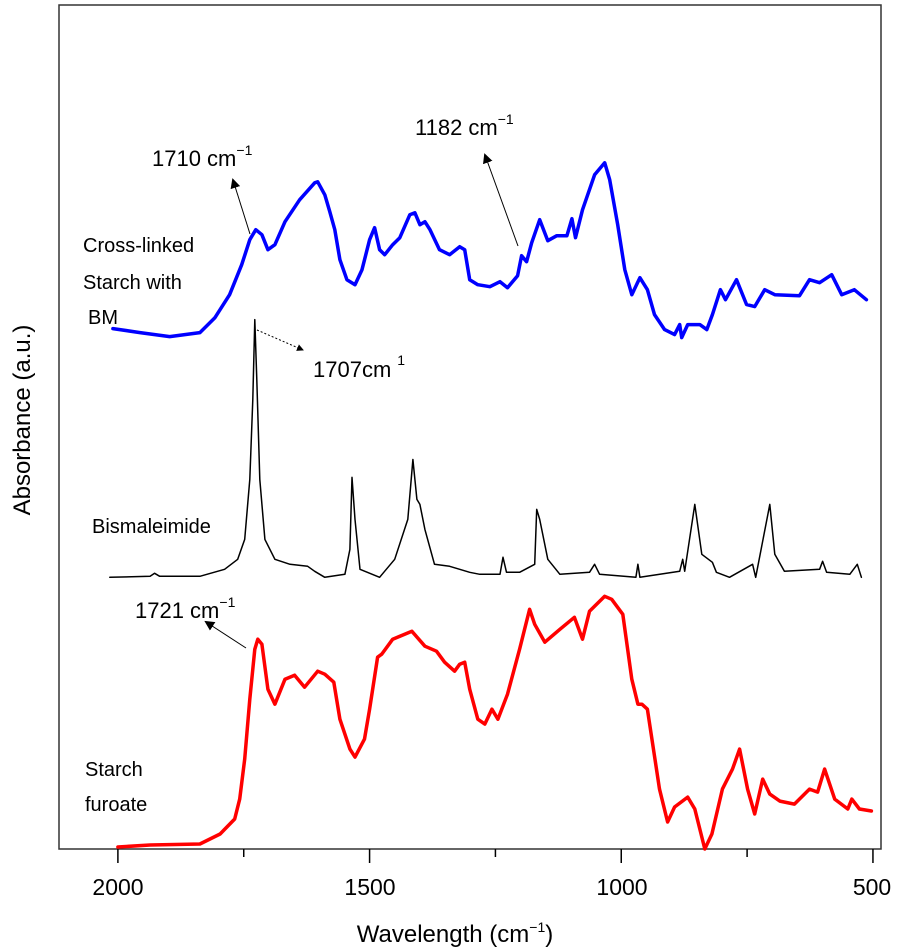 This screenshot has width=900, height=952. I want to click on x-axis-ticks, so click(495, 856).